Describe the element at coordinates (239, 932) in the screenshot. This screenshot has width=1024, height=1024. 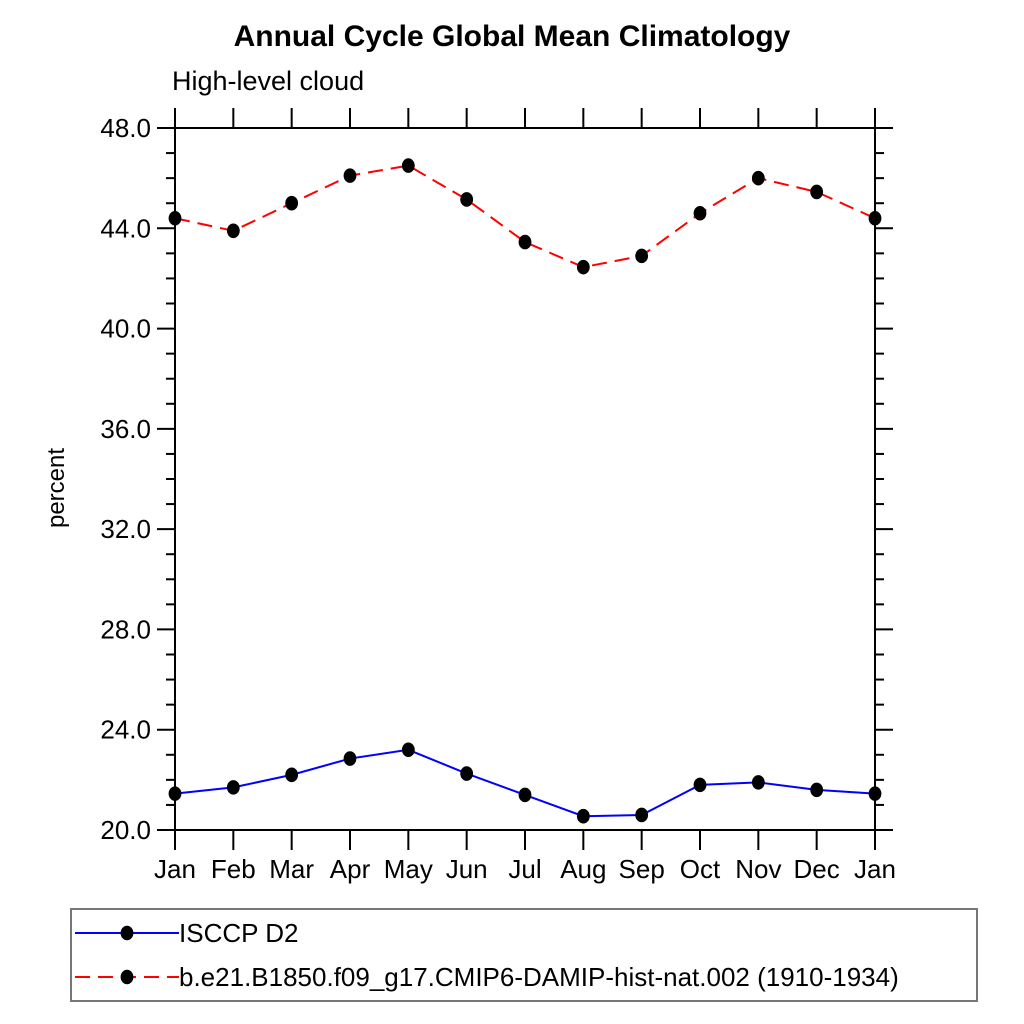
I see `legend-label: ISCCP D2` at that location.